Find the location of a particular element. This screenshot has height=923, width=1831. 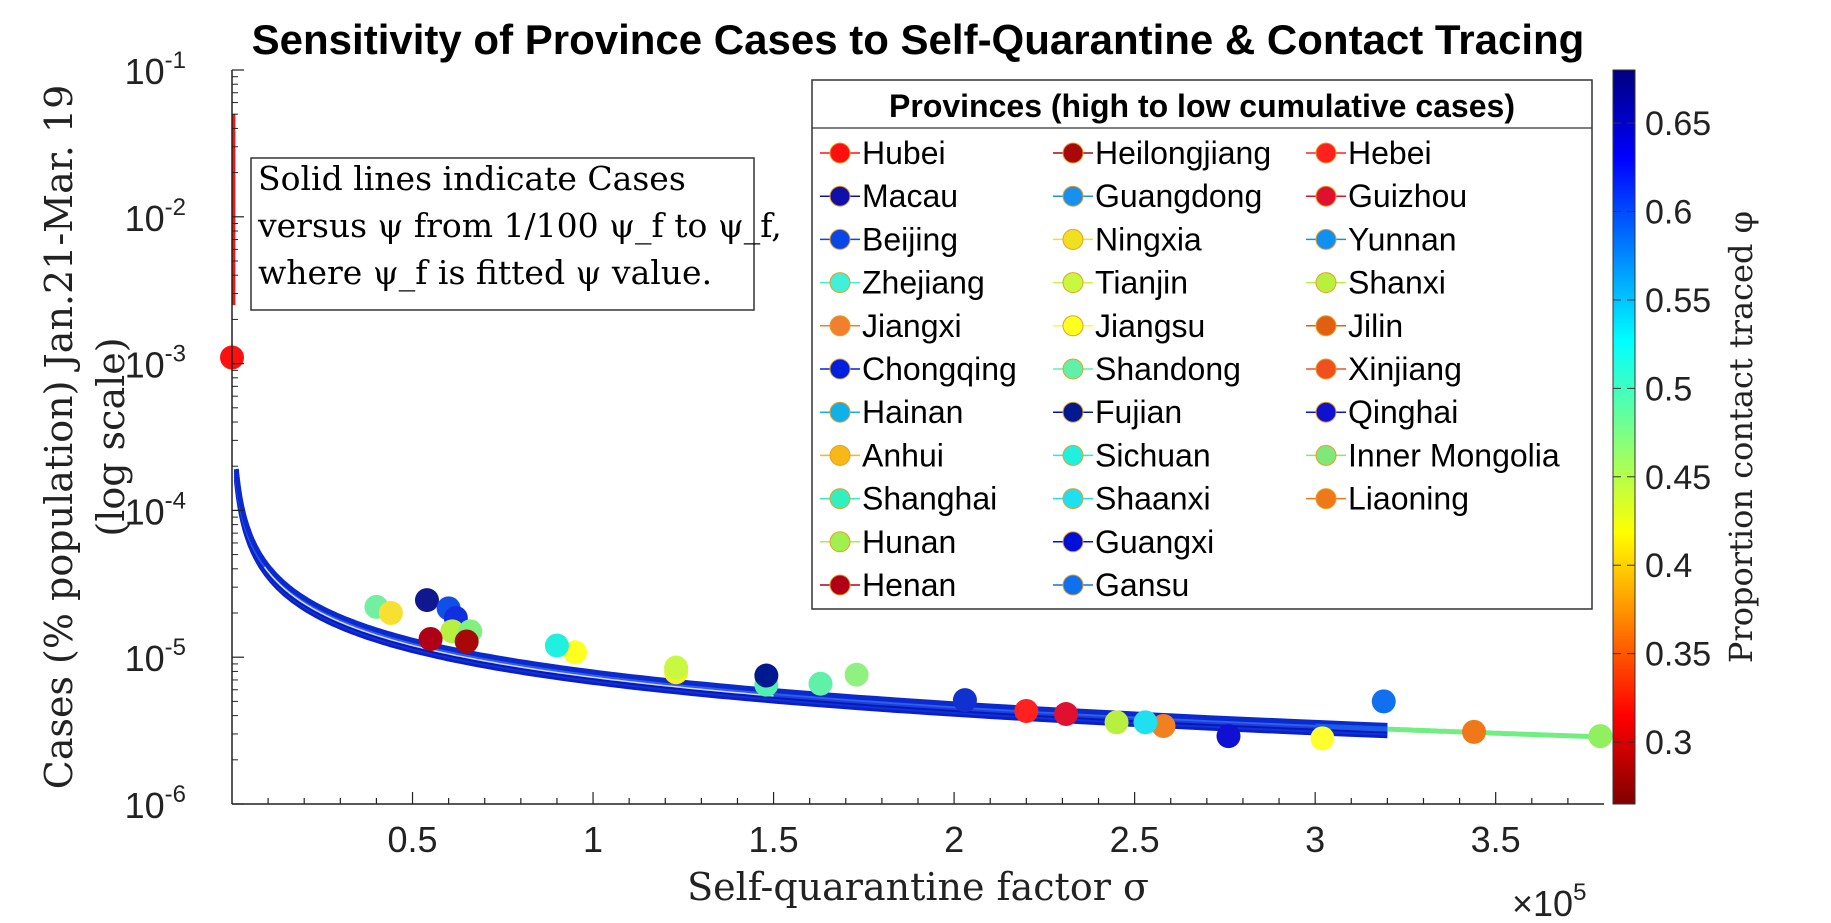

colorbar-tick-label: 0.3 is located at coordinates (1668, 743).